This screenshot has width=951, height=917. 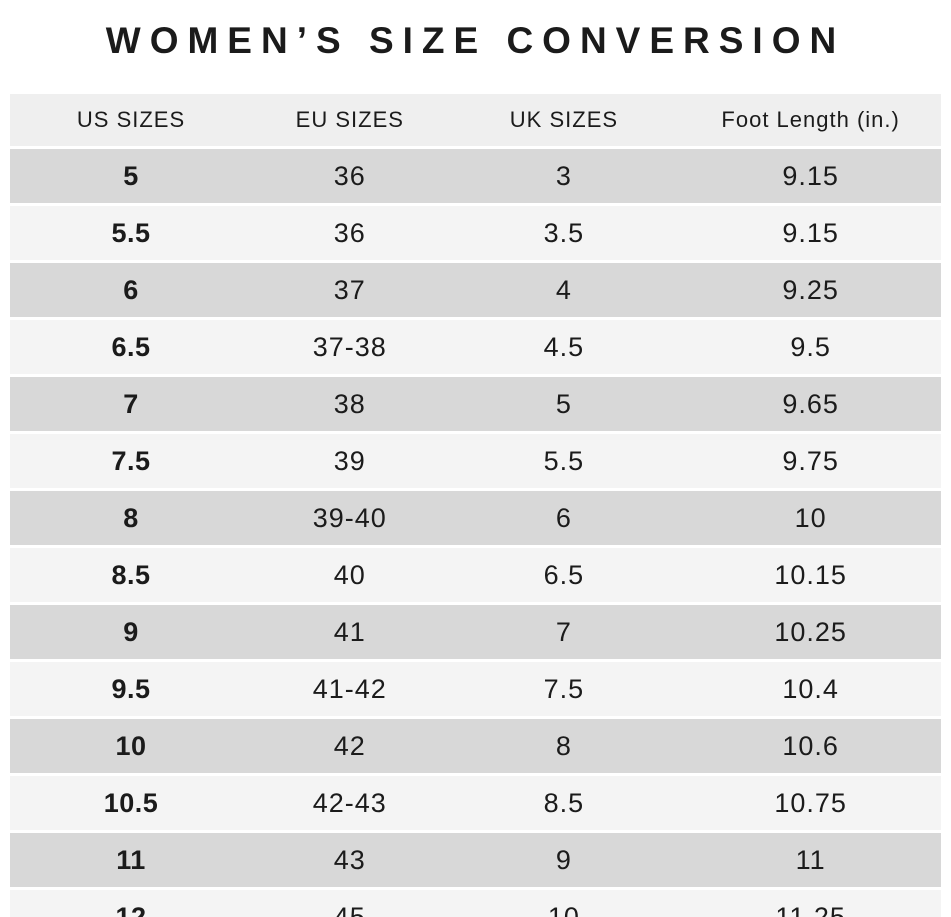 I want to click on table-row: 10 42 8 10.6, so click(x=475, y=747).